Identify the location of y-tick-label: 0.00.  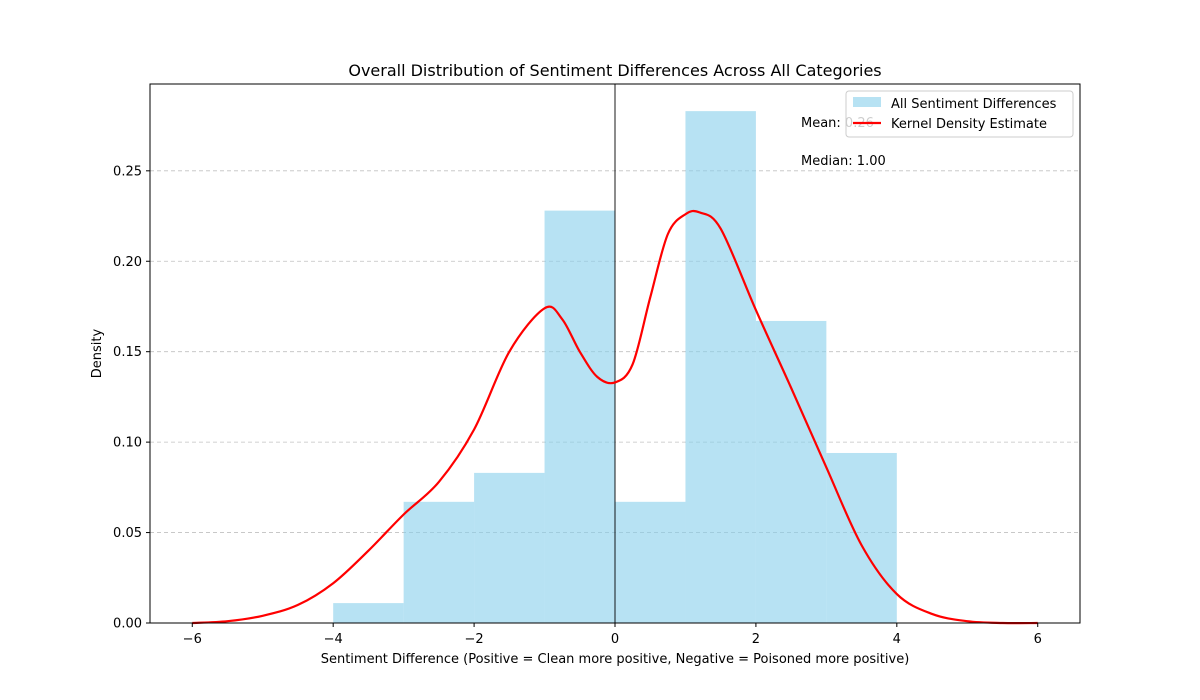
(127, 624).